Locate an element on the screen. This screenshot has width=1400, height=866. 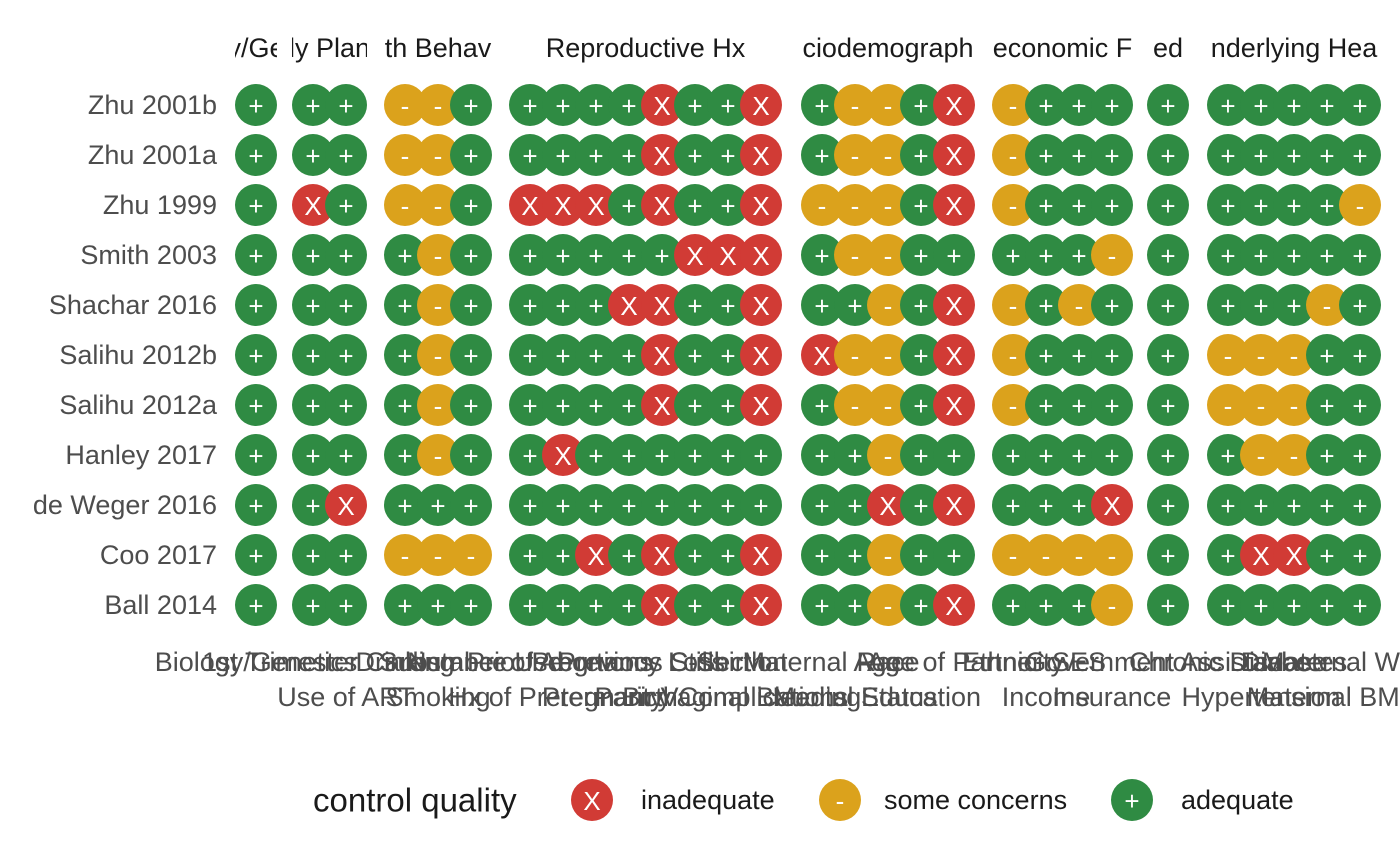
legend-label: some concerns is located at coordinates (975, 800).